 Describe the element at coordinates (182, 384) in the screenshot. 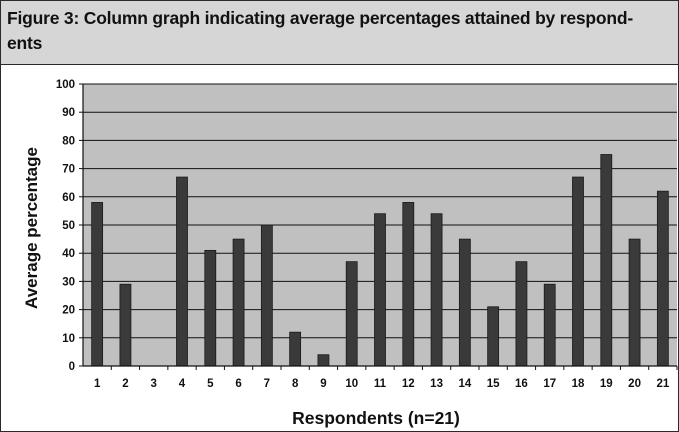

I see `x-tick-label: 4` at that location.